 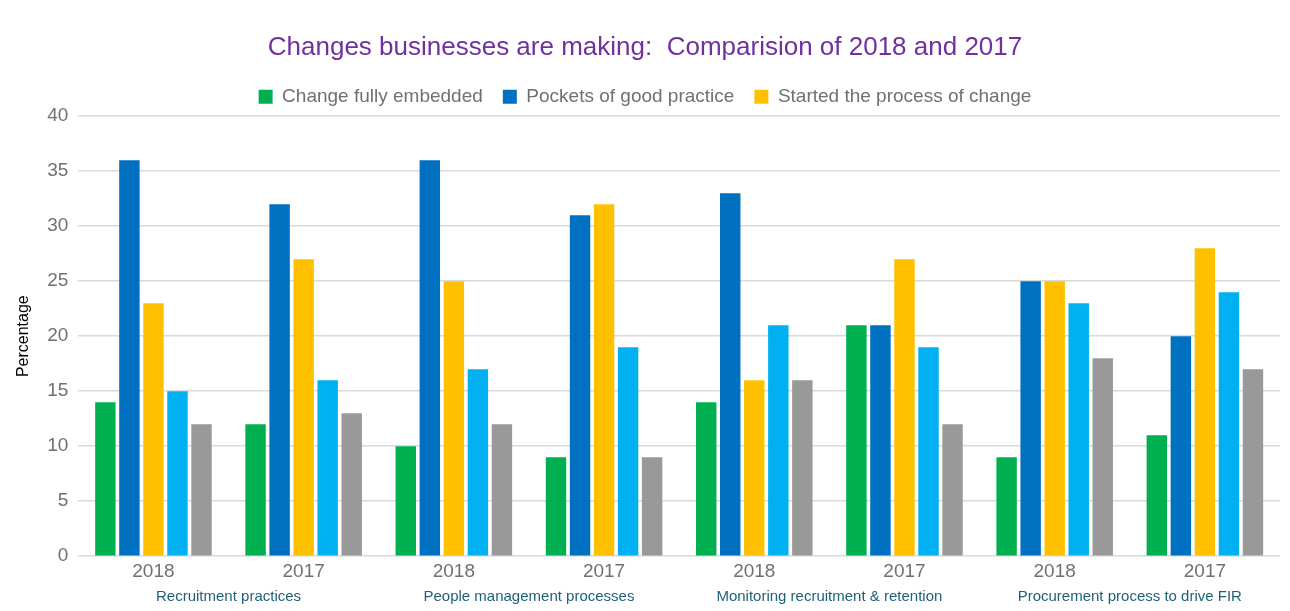 I want to click on legend-label: Change fully embedded, so click(x=382, y=95).